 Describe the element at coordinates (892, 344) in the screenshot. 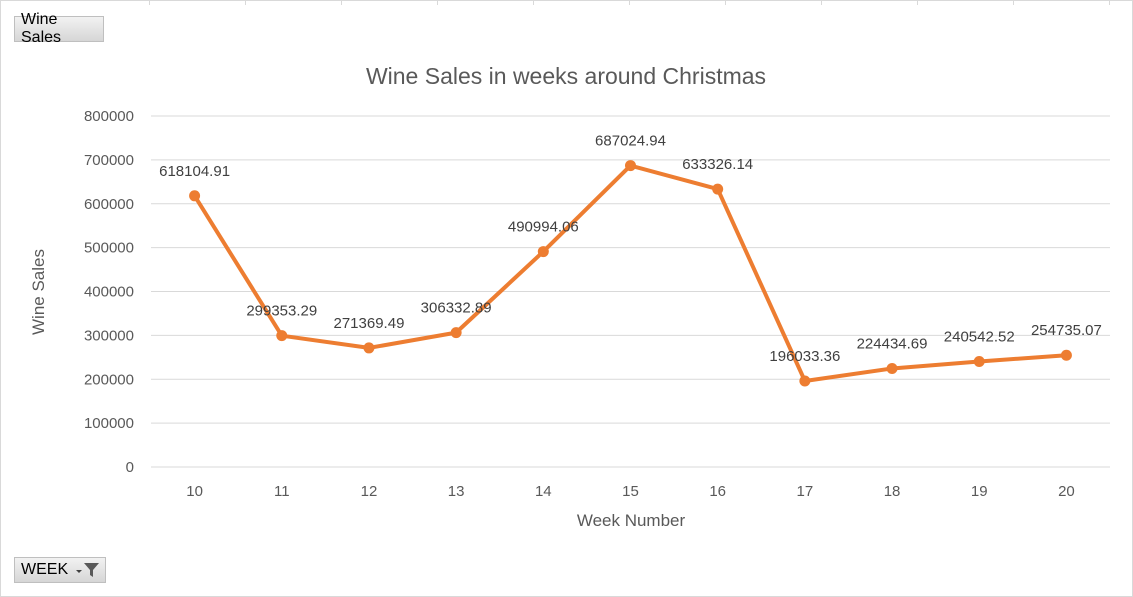

I see `data-label: 224434.69` at that location.